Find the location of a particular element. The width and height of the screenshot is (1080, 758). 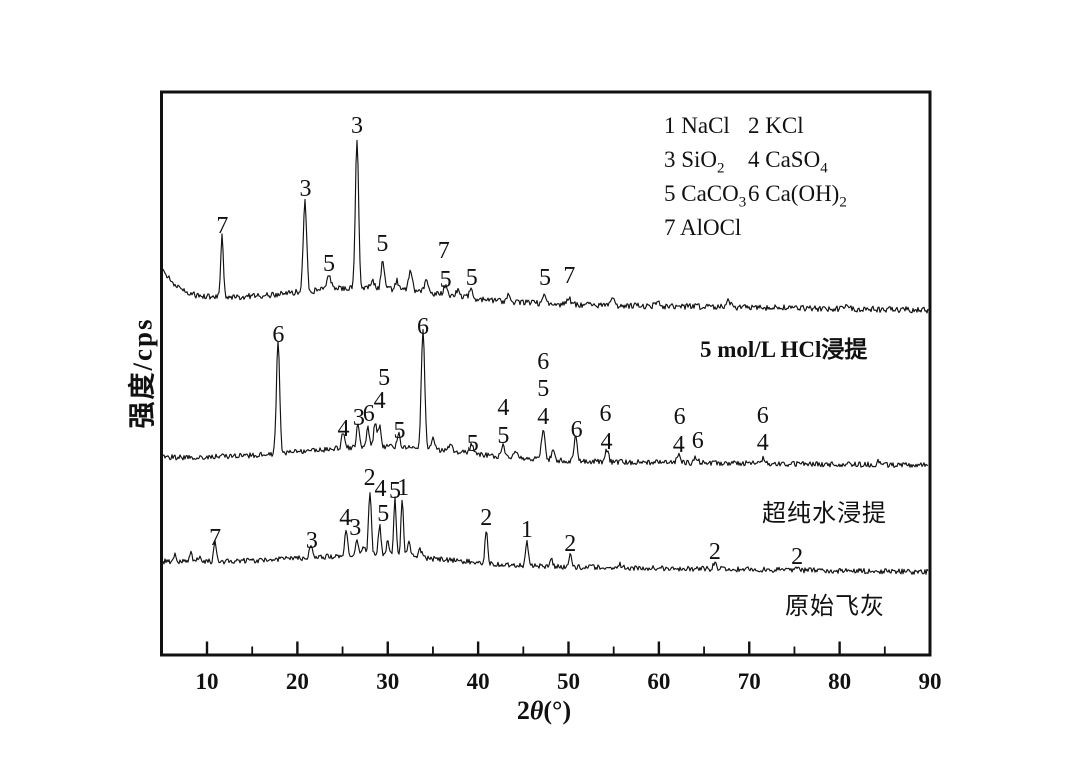

x-axis-title: 2θ(°) is located at coordinates (544, 711).